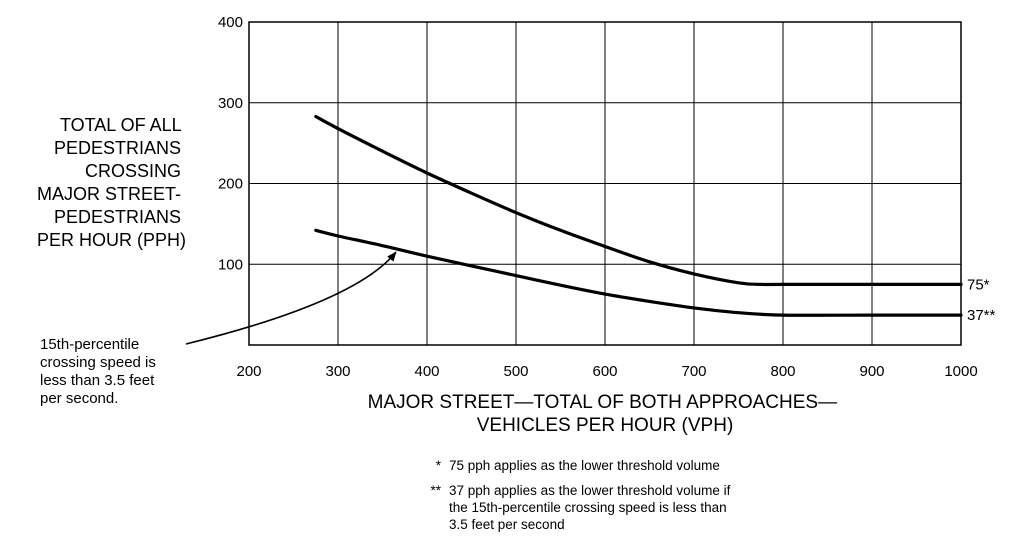 The image size is (1015, 550). What do you see at coordinates (230, 143) in the screenshot?
I see `y-axis-ticks: 100 200 300 400` at bounding box center [230, 143].